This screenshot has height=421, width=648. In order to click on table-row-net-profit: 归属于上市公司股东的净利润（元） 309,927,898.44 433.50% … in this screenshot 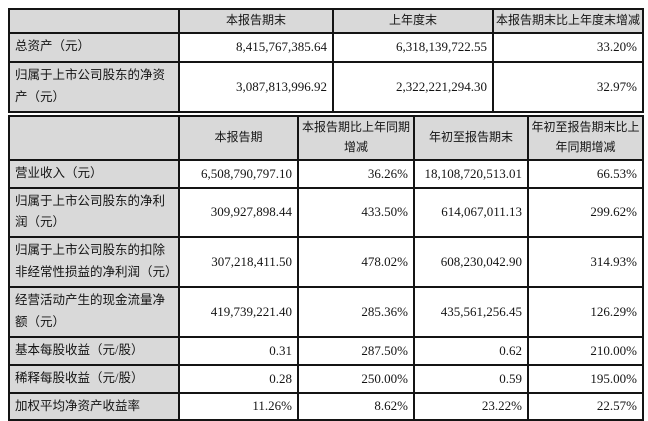, I will do `click(326, 212)`.